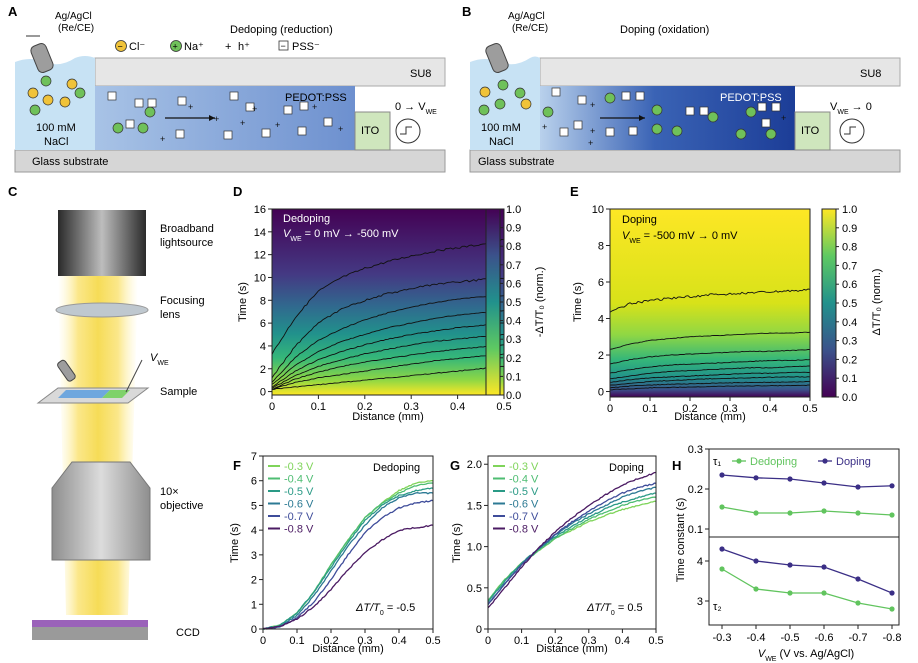  What do you see at coordinates (849, 229) in the screenshot?
I see `e-cbtick-label: 0.9` at bounding box center [849, 229].